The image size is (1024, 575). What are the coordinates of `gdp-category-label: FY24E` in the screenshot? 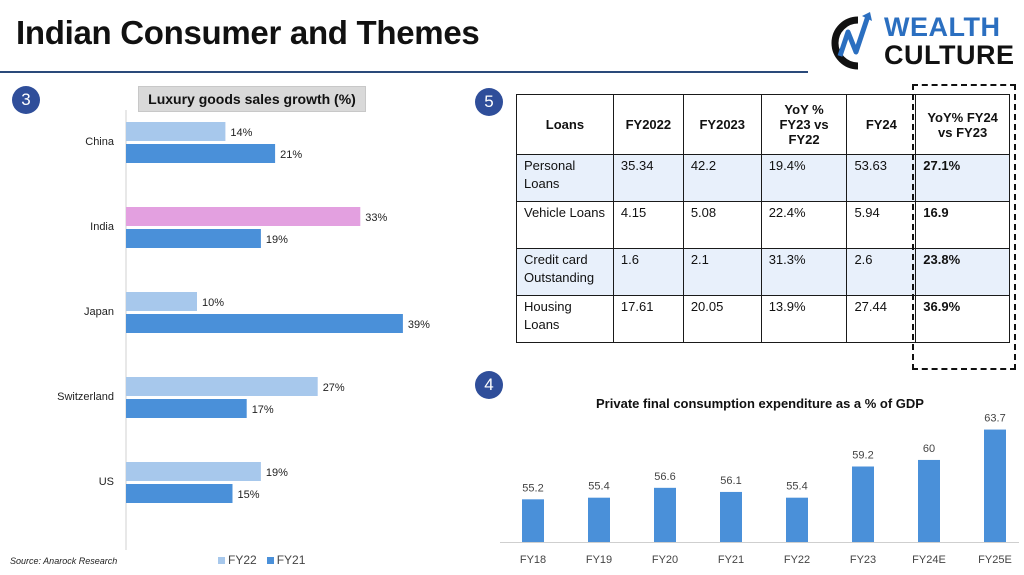 It's located at (929, 560).